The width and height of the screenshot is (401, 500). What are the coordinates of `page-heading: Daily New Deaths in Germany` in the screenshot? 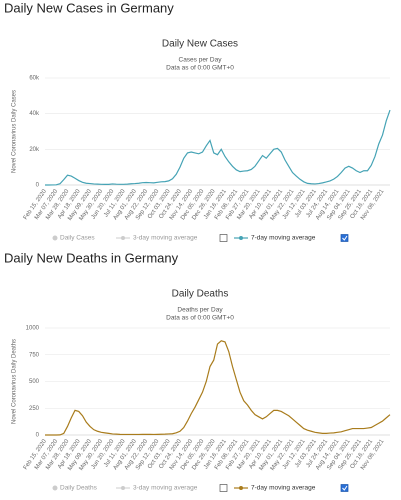 It's located at (91, 257).